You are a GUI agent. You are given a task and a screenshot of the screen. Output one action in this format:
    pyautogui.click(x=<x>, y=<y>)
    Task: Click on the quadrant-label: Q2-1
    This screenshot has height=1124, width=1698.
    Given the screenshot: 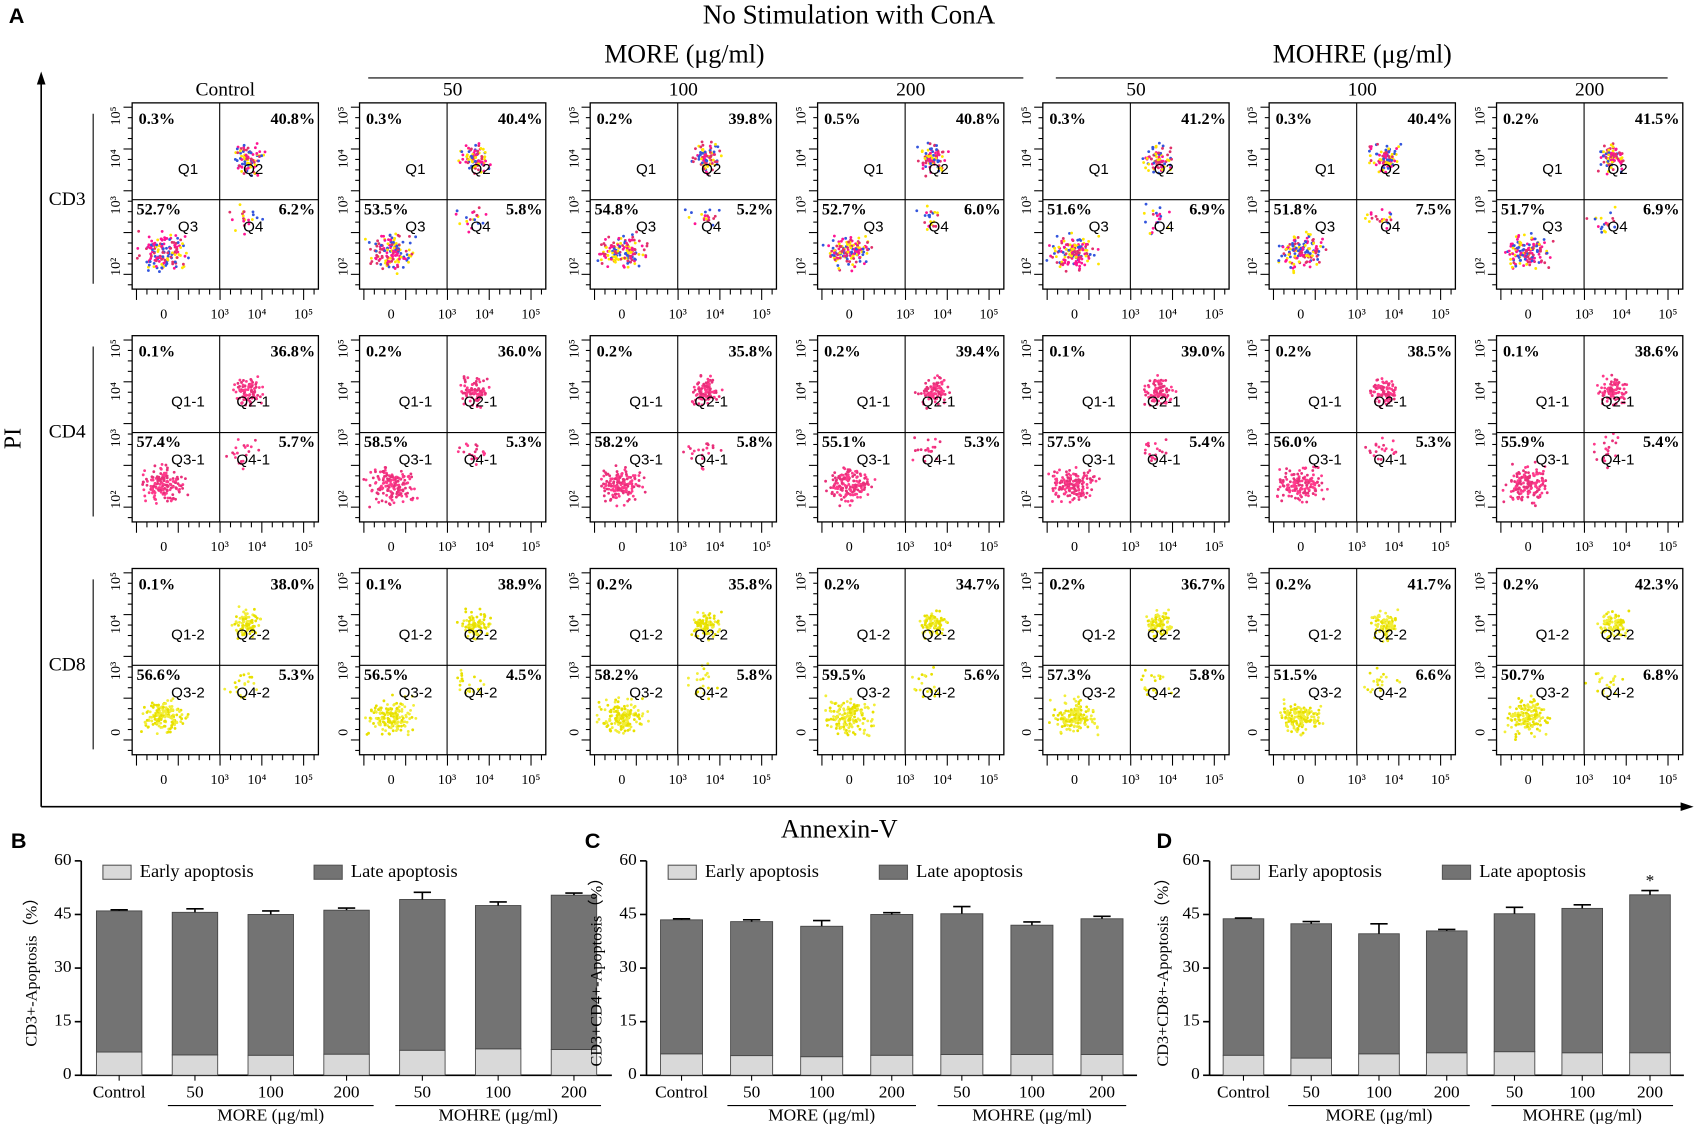 What is the action you would take?
    pyautogui.click(x=253, y=402)
    